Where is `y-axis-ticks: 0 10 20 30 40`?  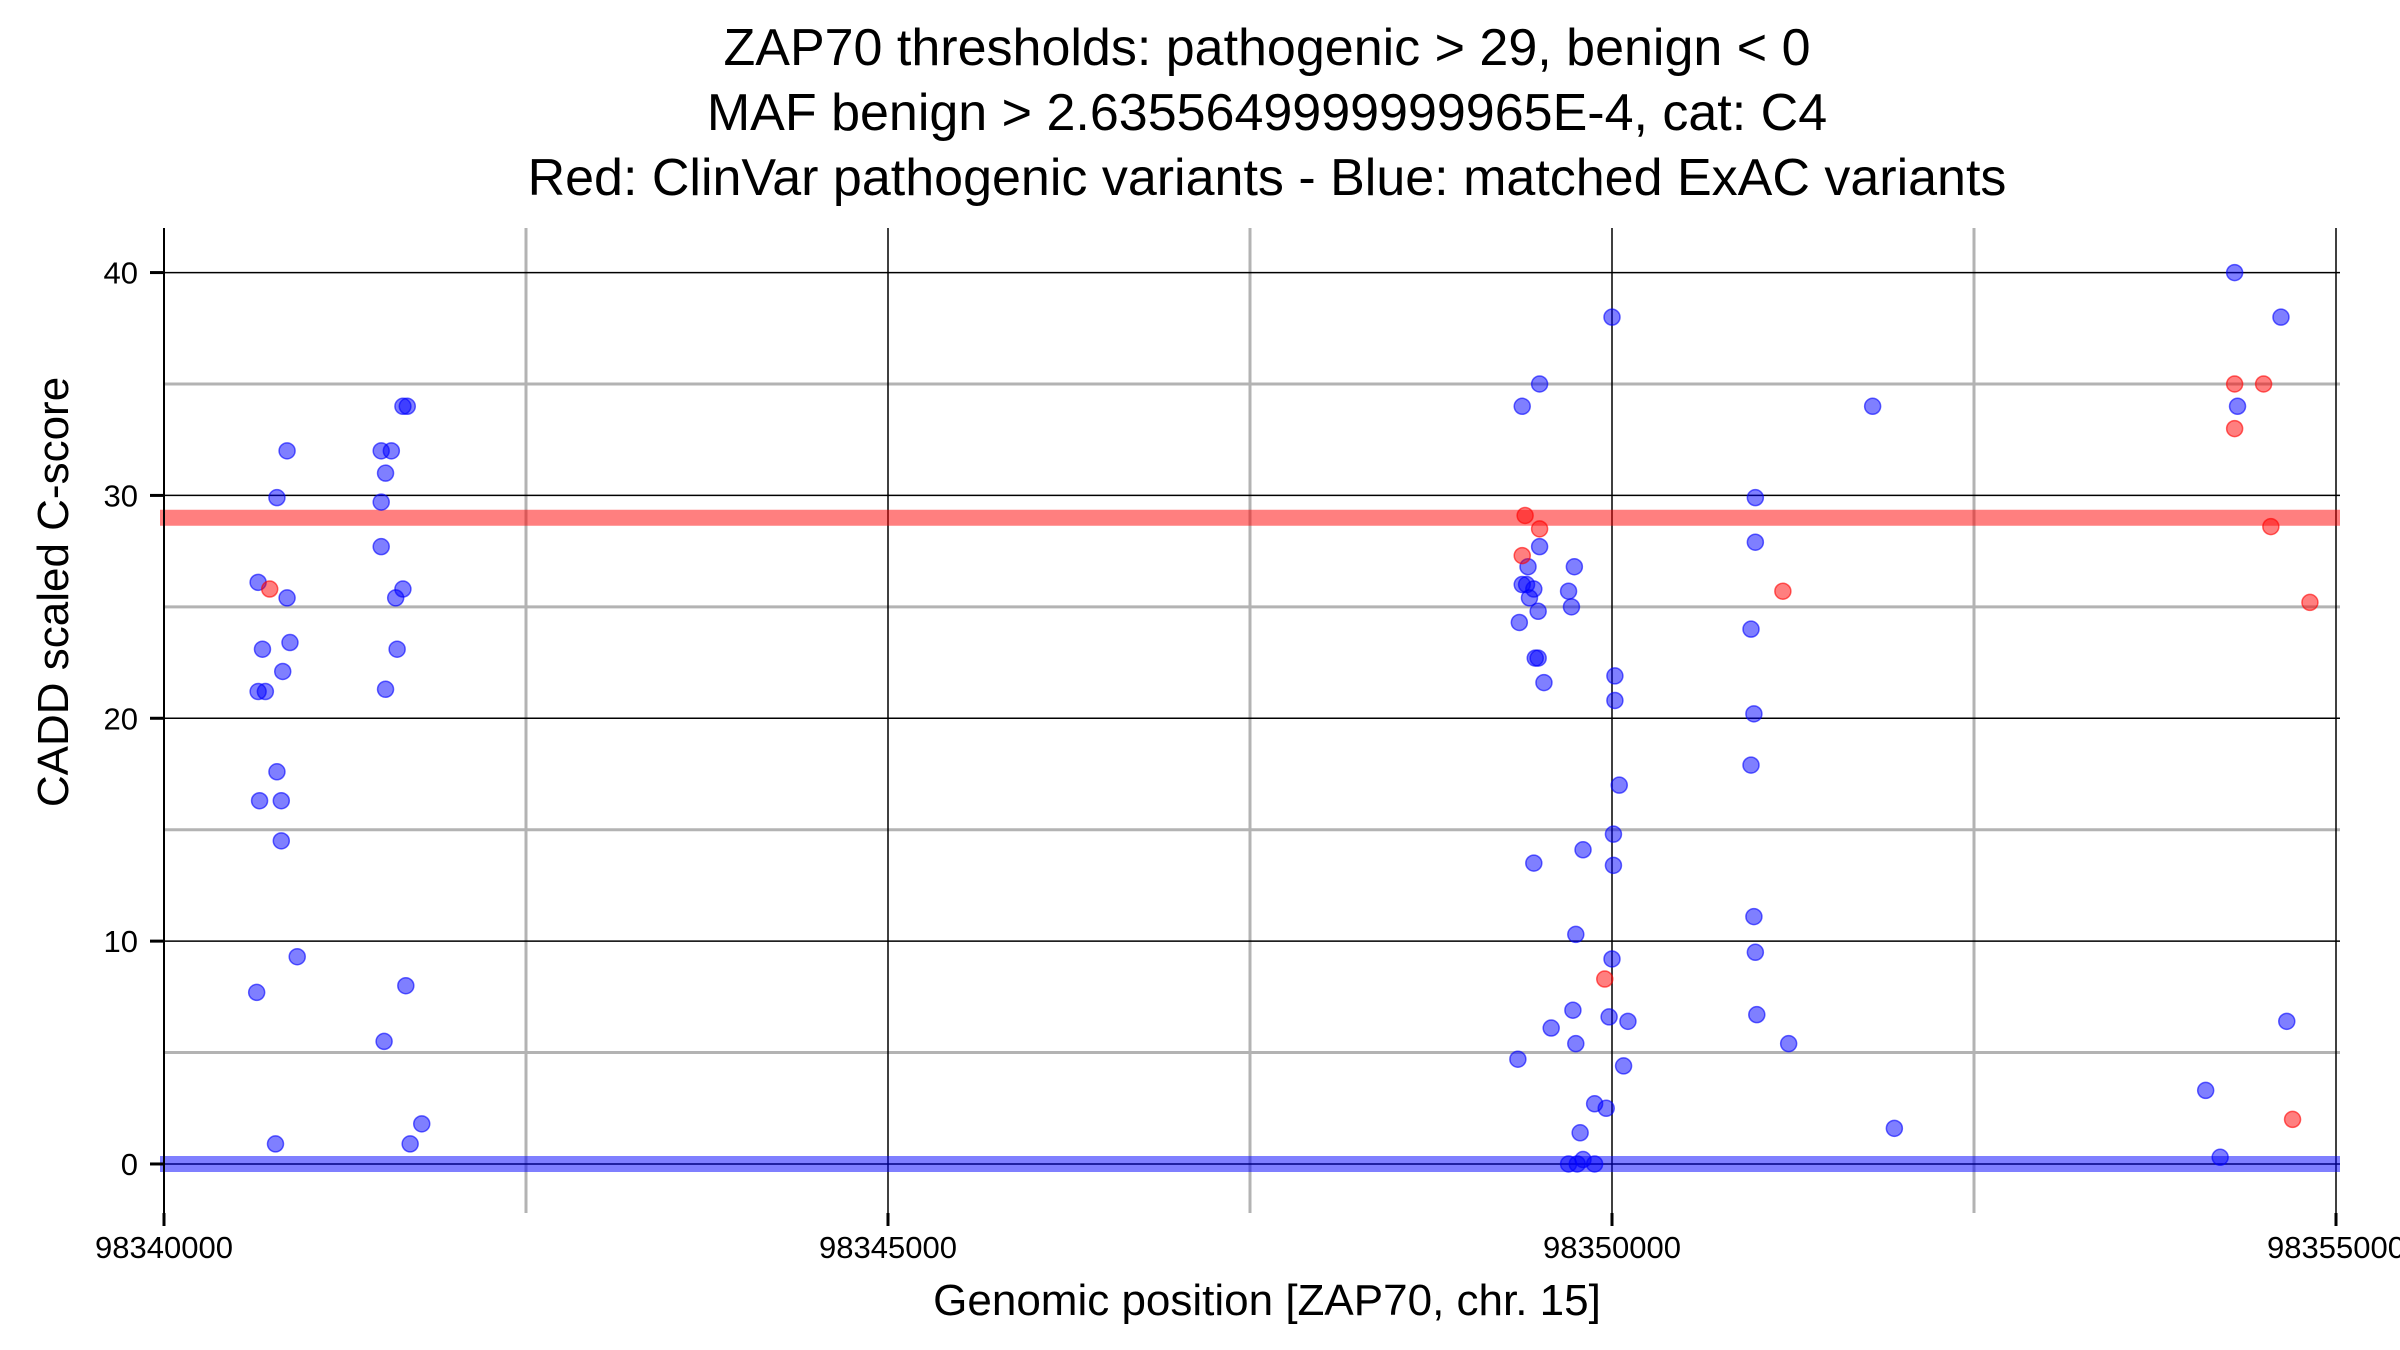
y-axis-ticks: 0 10 20 30 40 is located at coordinates (134, 719).